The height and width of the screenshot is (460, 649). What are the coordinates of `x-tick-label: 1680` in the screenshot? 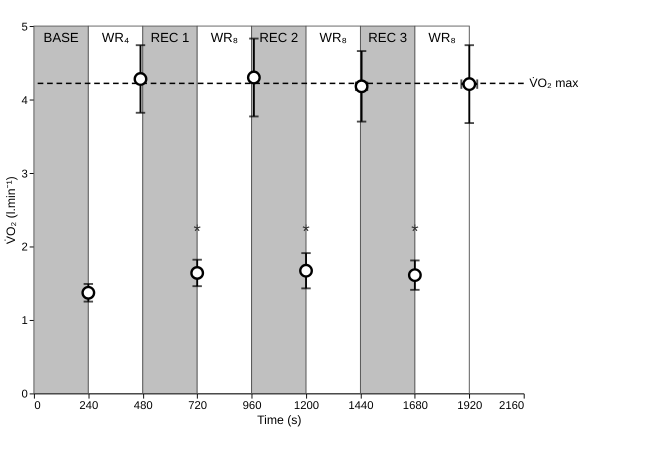 It's located at (415, 406).